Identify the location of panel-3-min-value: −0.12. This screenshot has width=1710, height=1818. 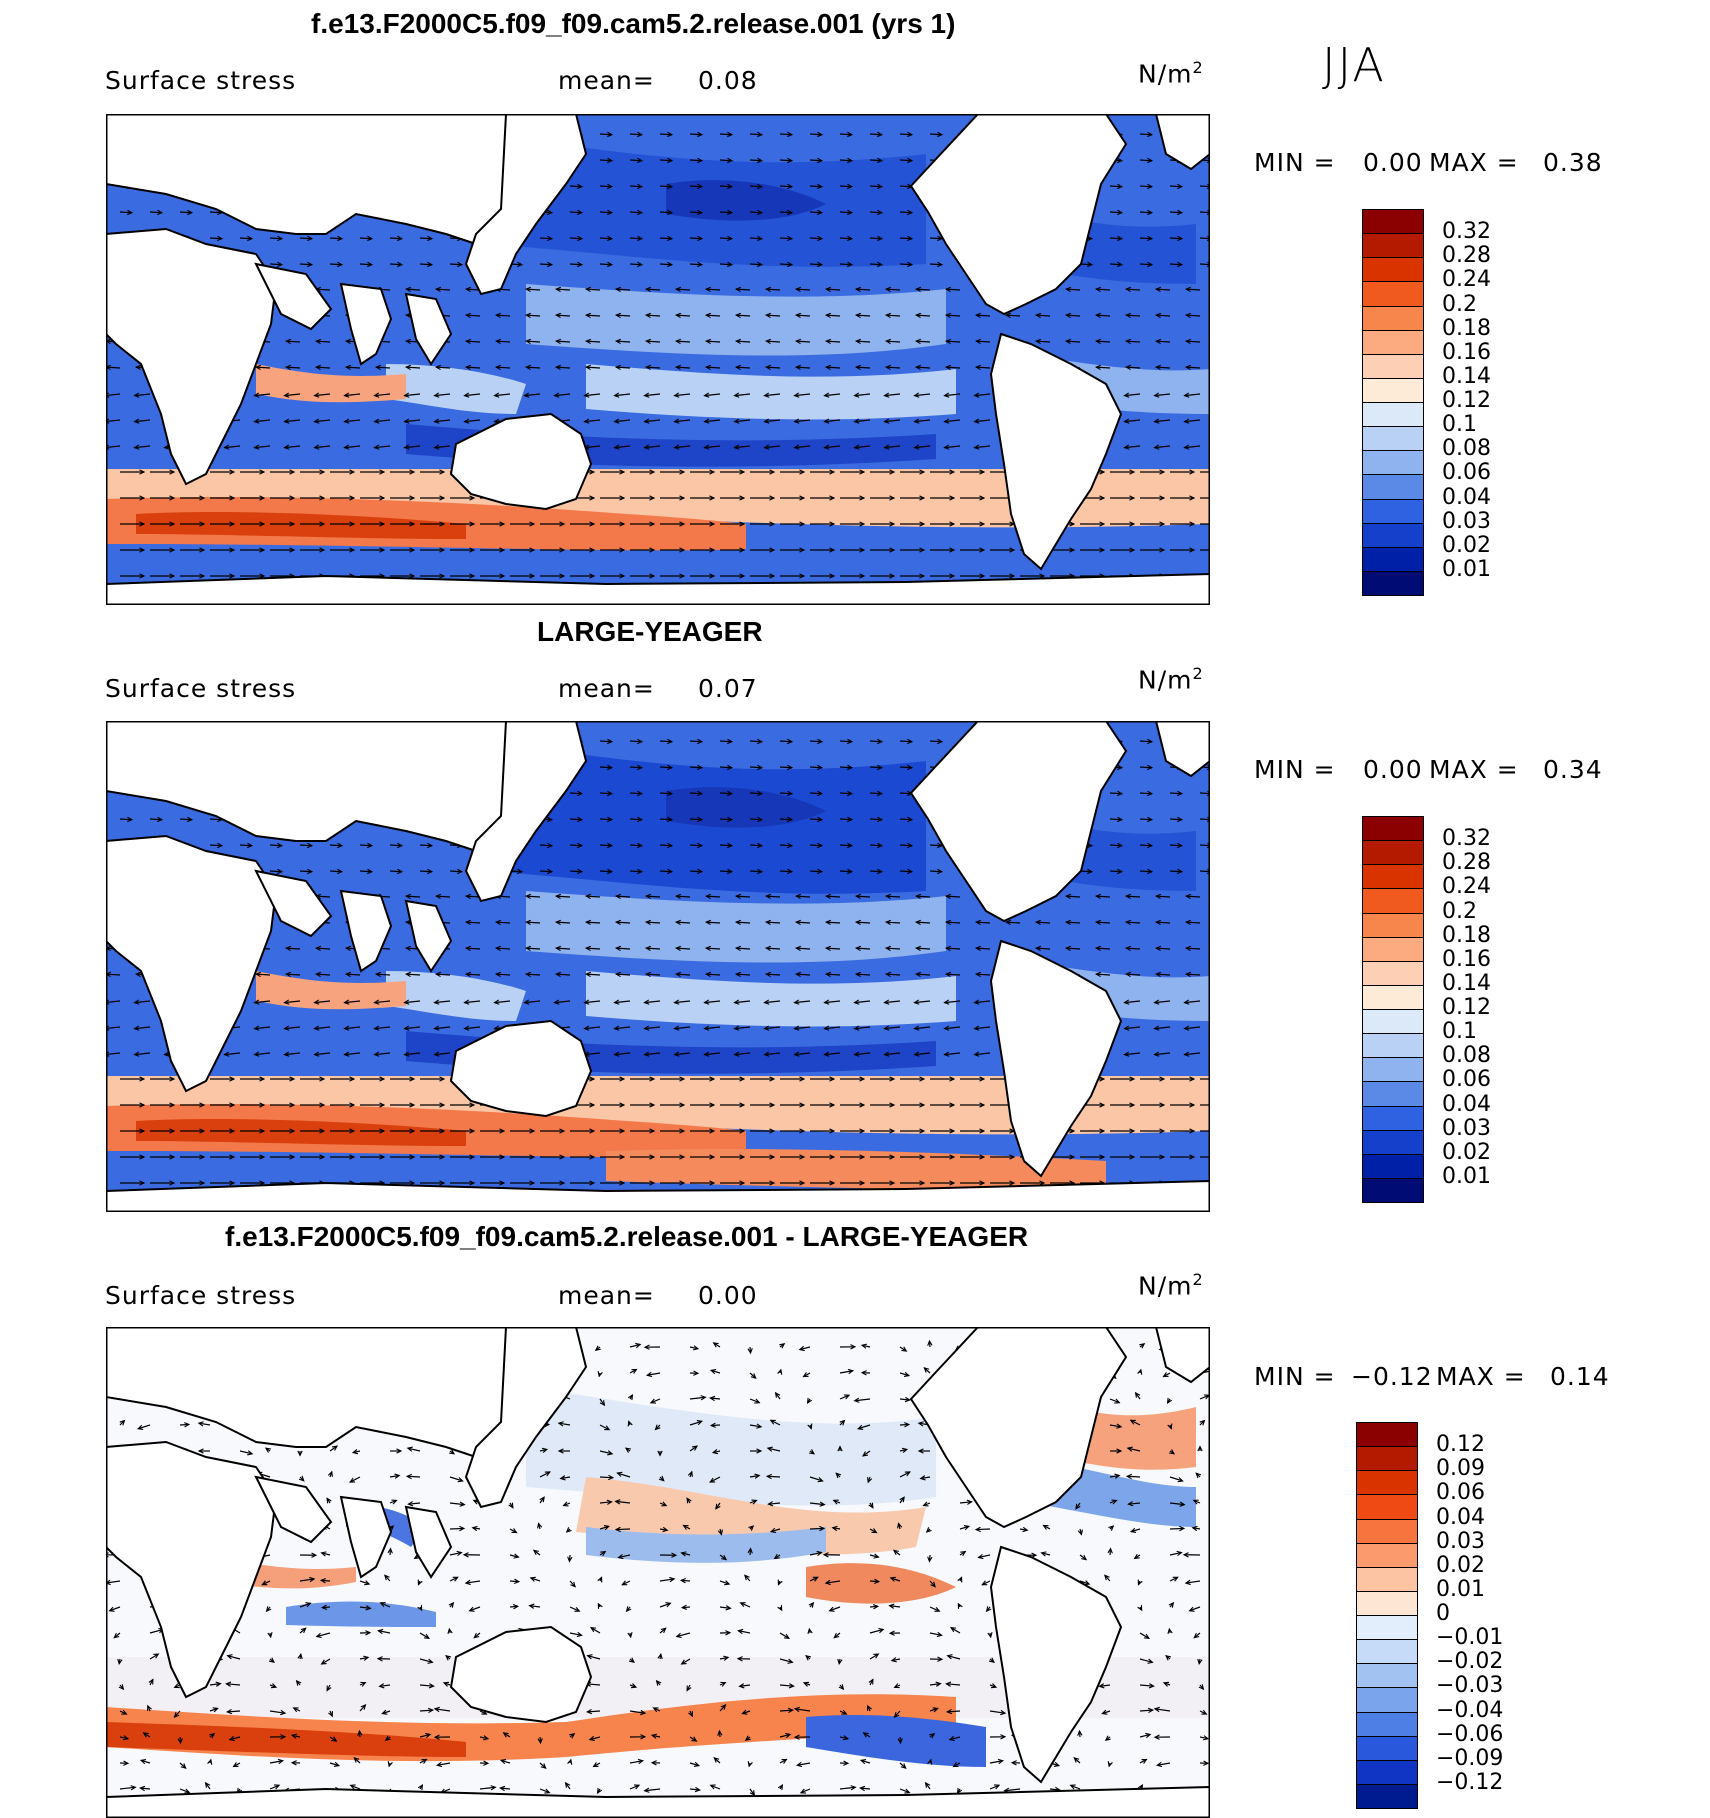
(1392, 1376).